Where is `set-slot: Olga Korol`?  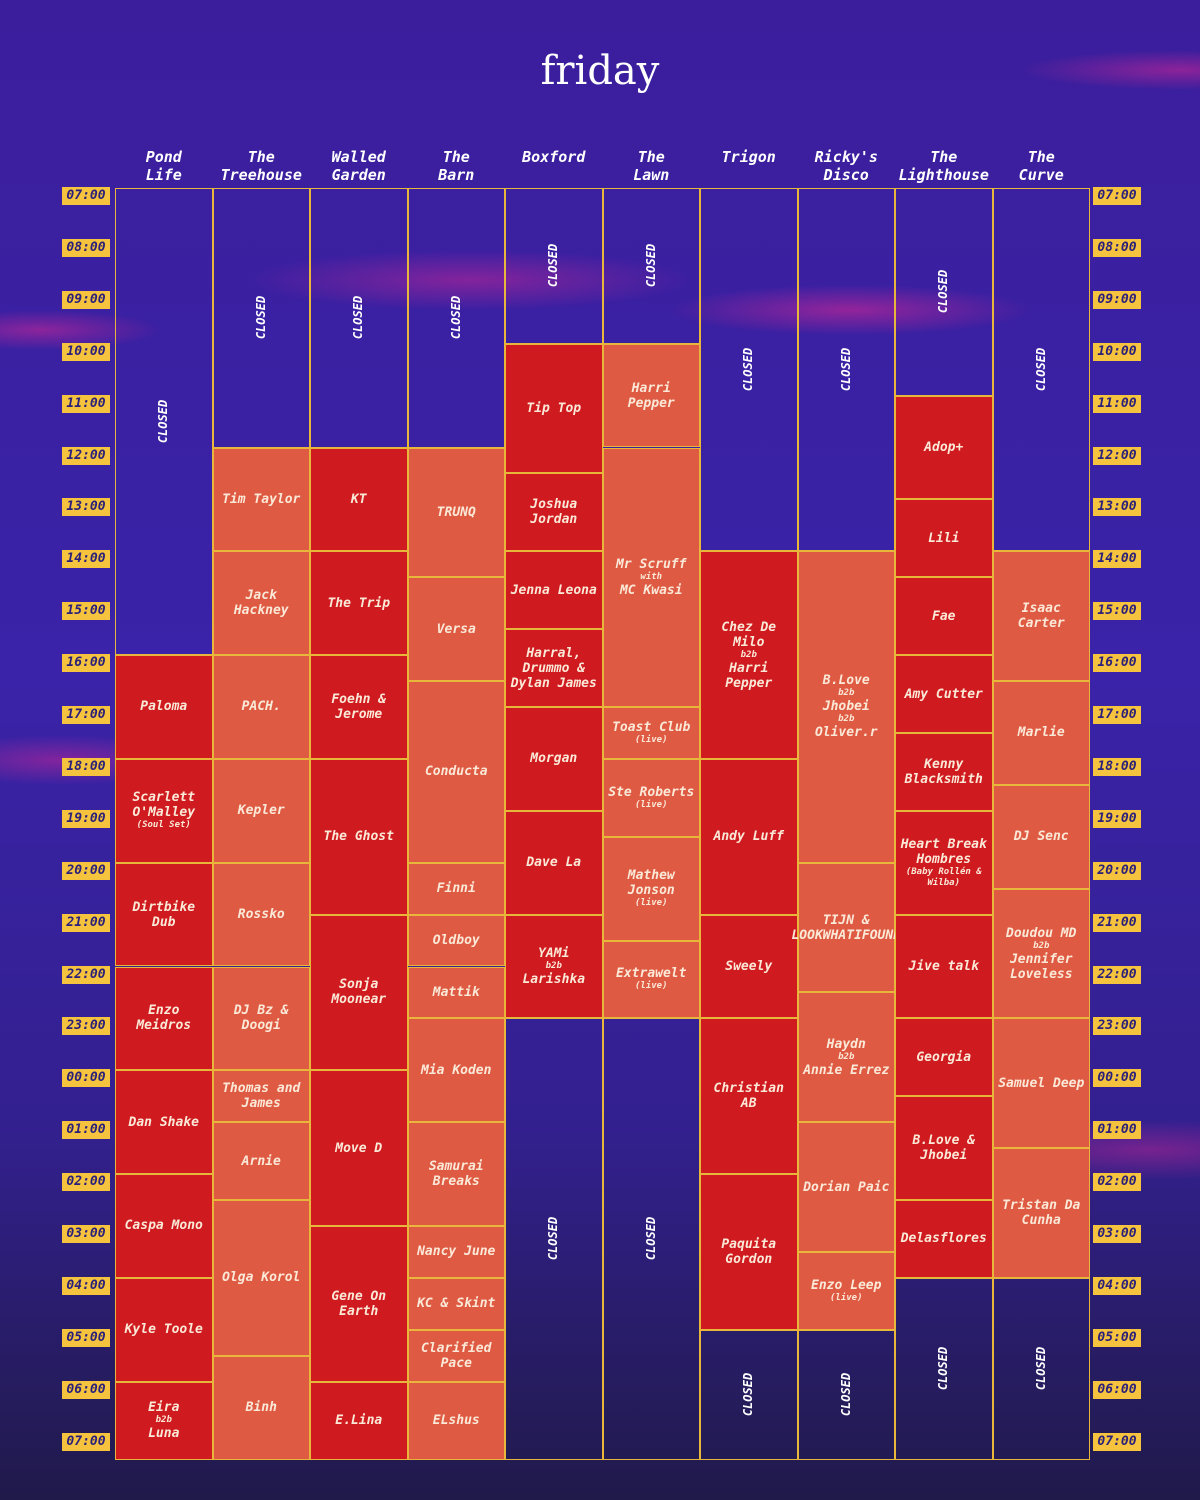
set-slot: Olga Korol is located at coordinates (261, 1278).